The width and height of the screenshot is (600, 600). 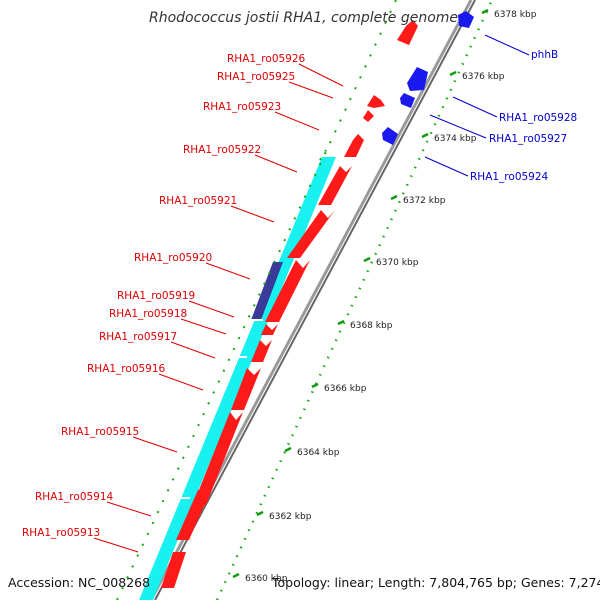 I want to click on gene-arrow-ro05923, so click(x=368, y=116).